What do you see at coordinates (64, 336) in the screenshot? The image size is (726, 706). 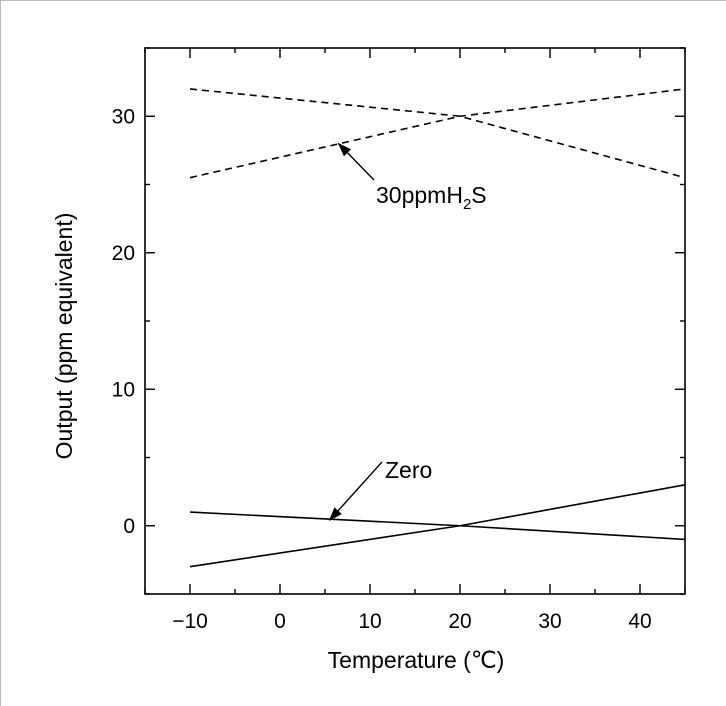 I see `y-axis-title: Output (ppm equivalent)` at bounding box center [64, 336].